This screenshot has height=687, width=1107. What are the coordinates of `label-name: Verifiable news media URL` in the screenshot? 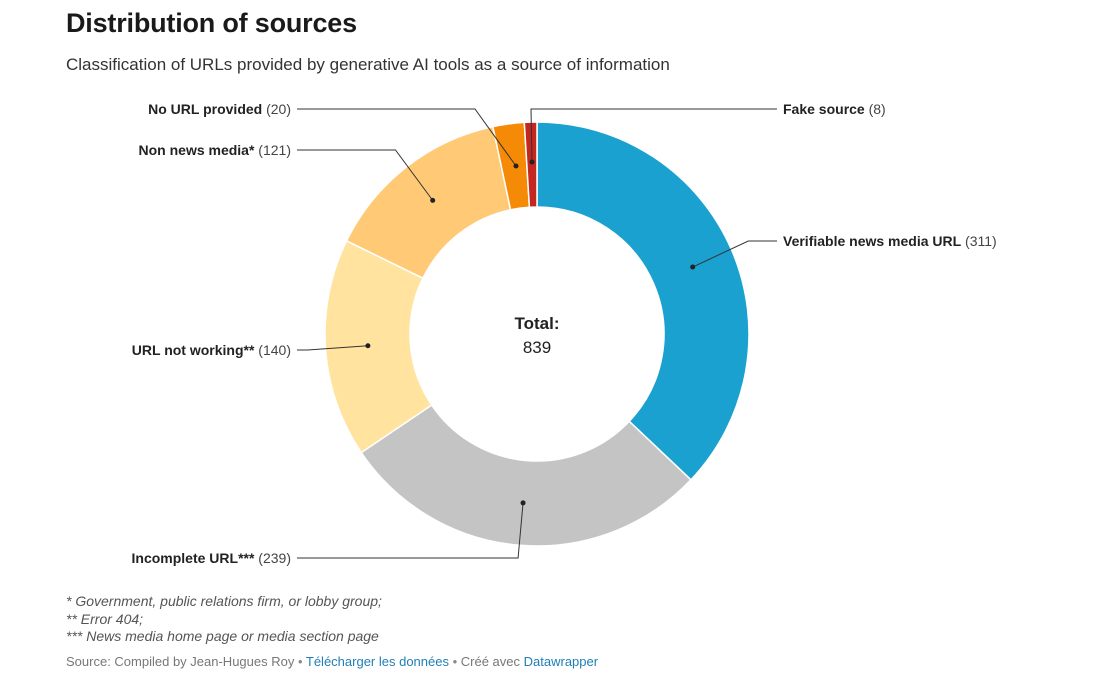 It's located at (872, 241).